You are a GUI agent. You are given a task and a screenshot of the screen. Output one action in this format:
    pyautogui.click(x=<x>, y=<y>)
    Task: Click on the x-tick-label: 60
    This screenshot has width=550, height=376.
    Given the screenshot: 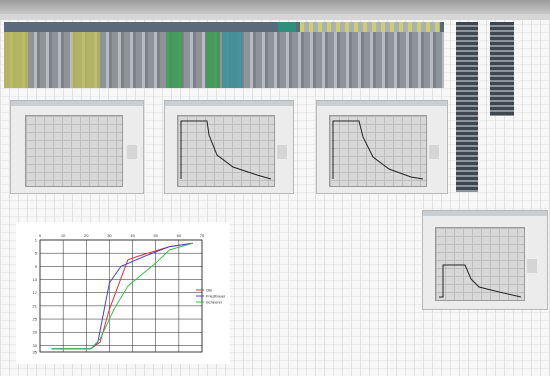 What is the action you would take?
    pyautogui.click(x=179, y=235)
    